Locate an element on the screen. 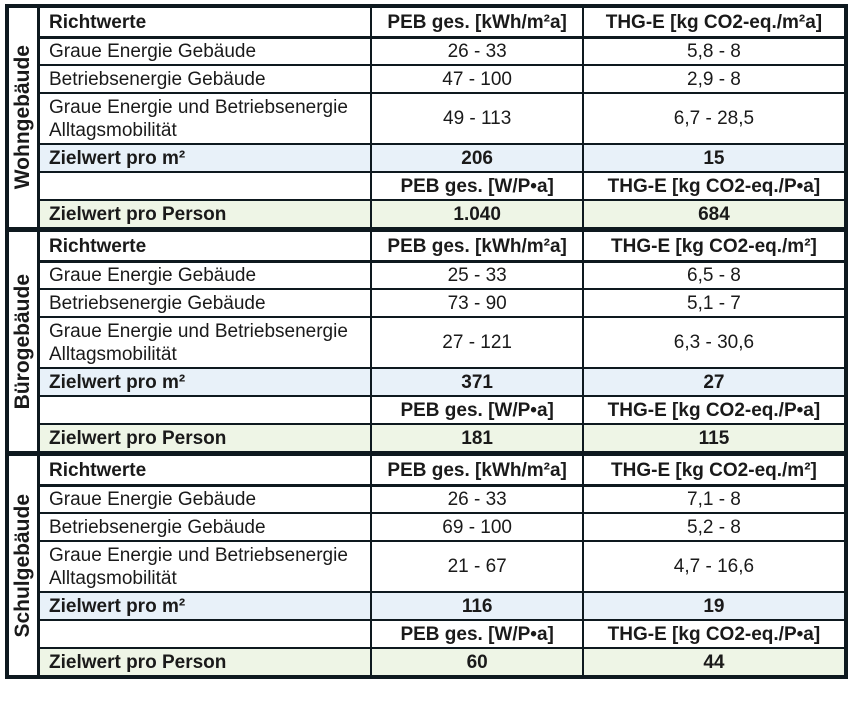  table-row-betriebsenergie: Betriebsenergie Gebäude 73 - 90 5,1 - 7 is located at coordinates (442, 302).